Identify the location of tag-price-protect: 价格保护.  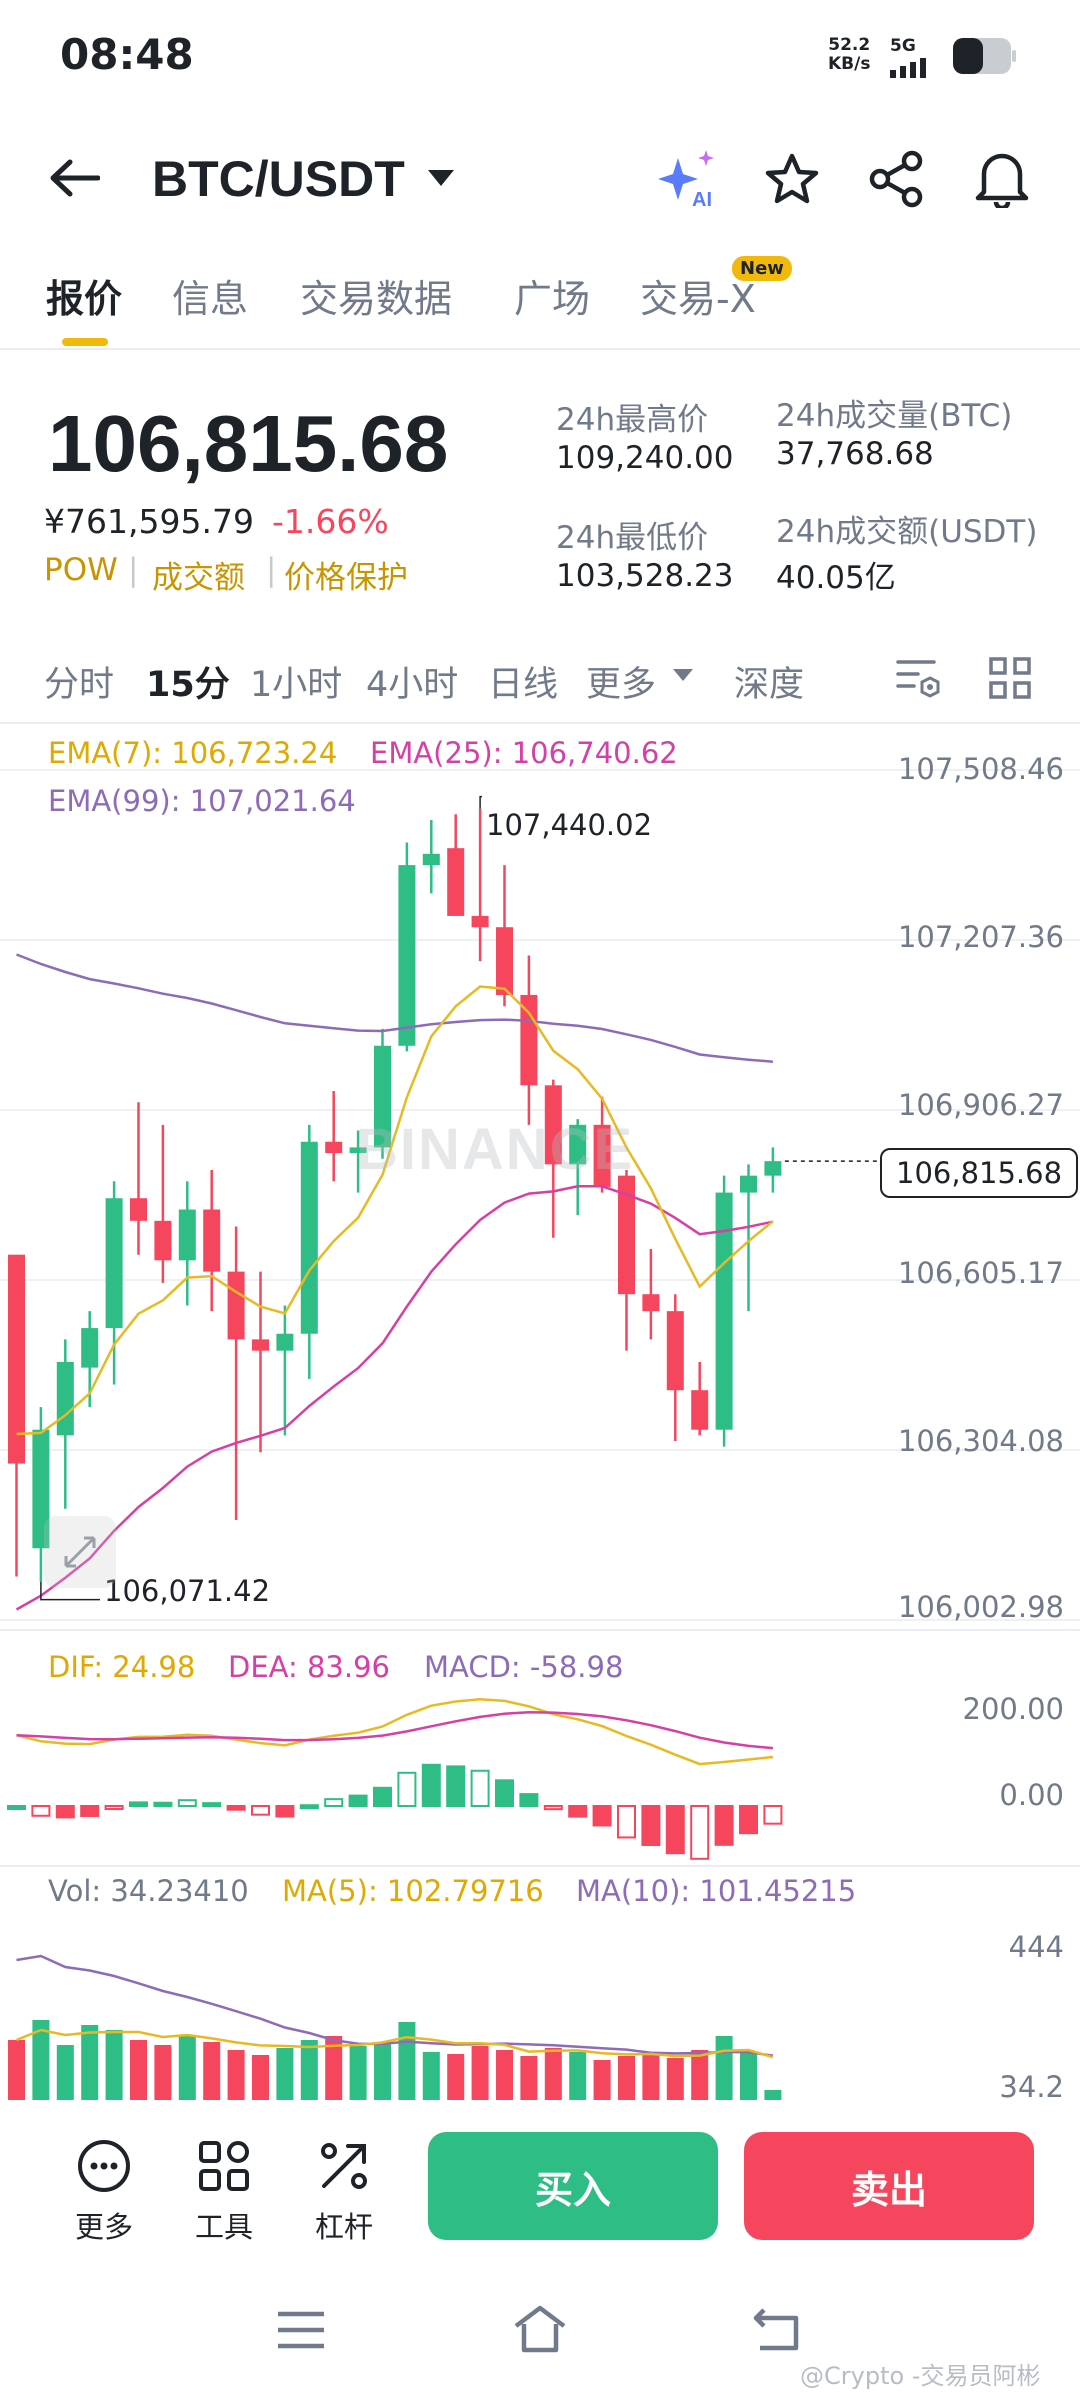
(346, 578).